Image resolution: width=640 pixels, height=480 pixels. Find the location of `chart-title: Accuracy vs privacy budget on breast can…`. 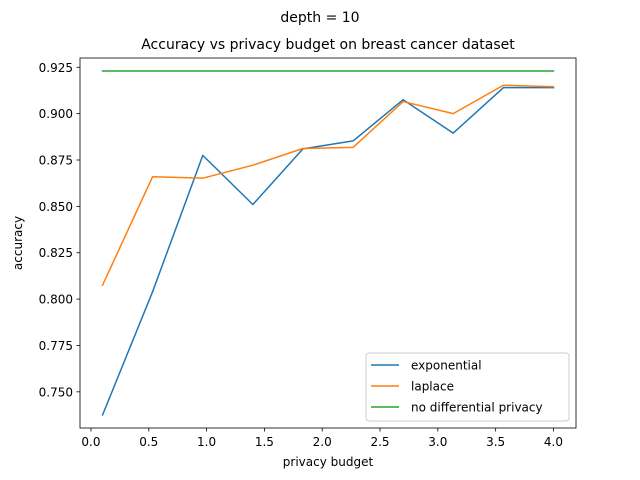

chart-title: Accuracy vs privacy budget on breast can… is located at coordinates (328, 45).